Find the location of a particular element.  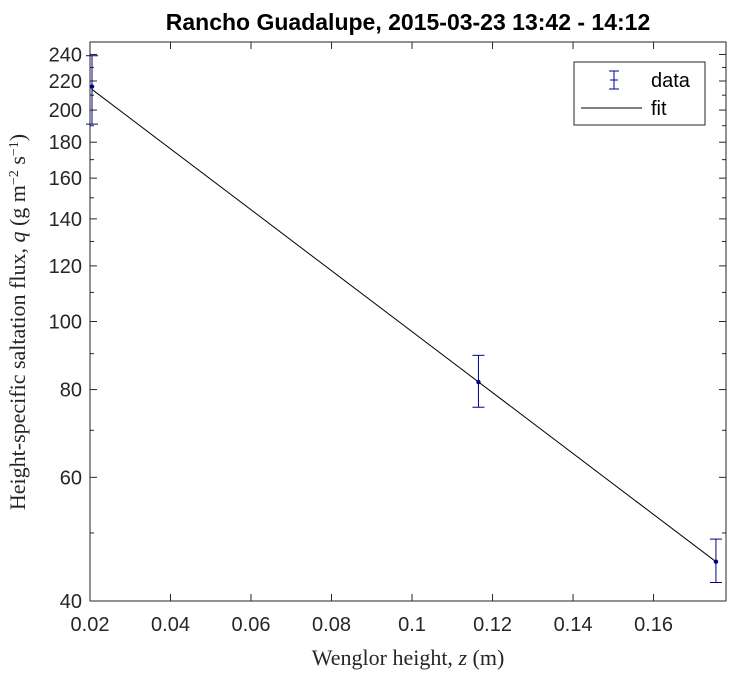

x-tick-label: 0.12 is located at coordinates (492, 625).